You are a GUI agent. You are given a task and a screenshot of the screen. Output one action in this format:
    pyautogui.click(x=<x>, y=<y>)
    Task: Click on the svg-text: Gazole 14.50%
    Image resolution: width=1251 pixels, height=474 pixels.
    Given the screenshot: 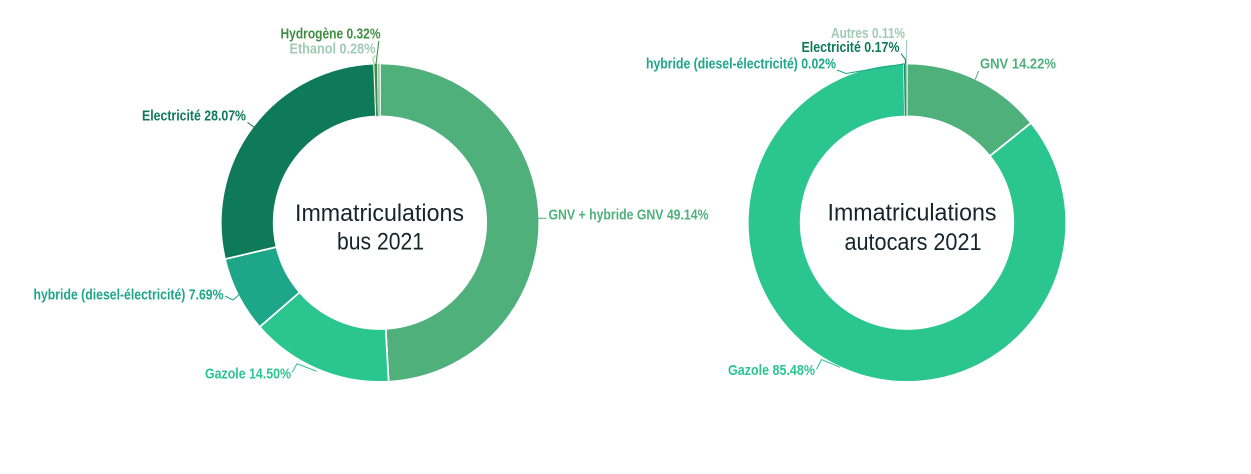 What is the action you would take?
    pyautogui.click(x=248, y=374)
    